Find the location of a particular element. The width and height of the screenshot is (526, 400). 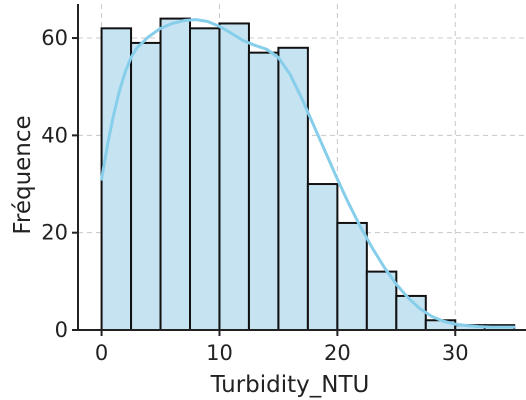

y-tick-label-0: 0 is located at coordinates (61, 330).